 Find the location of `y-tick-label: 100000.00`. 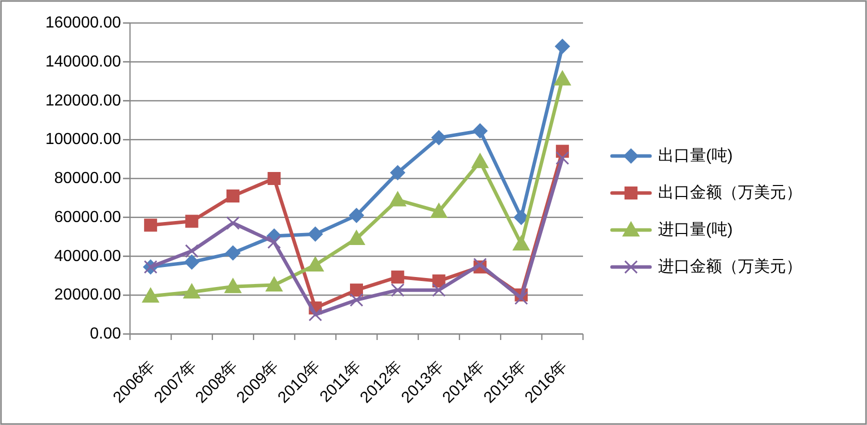

y-tick-label: 100000.00 is located at coordinates (83, 139).